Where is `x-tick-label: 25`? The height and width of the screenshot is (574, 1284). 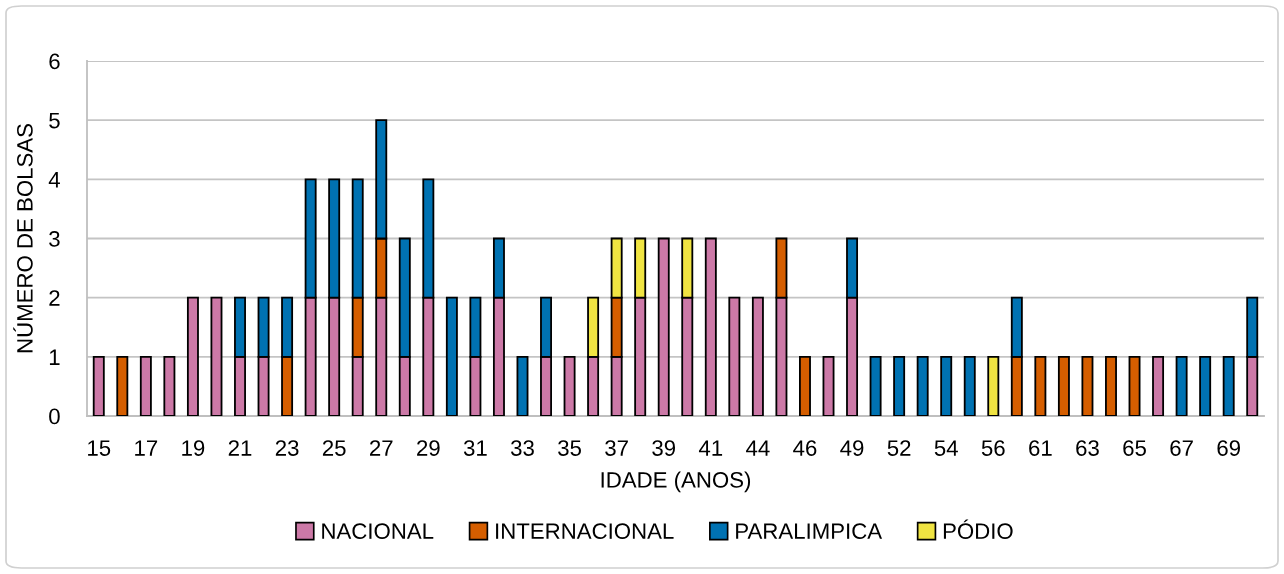
x-tick-label: 25 is located at coordinates (334, 448).